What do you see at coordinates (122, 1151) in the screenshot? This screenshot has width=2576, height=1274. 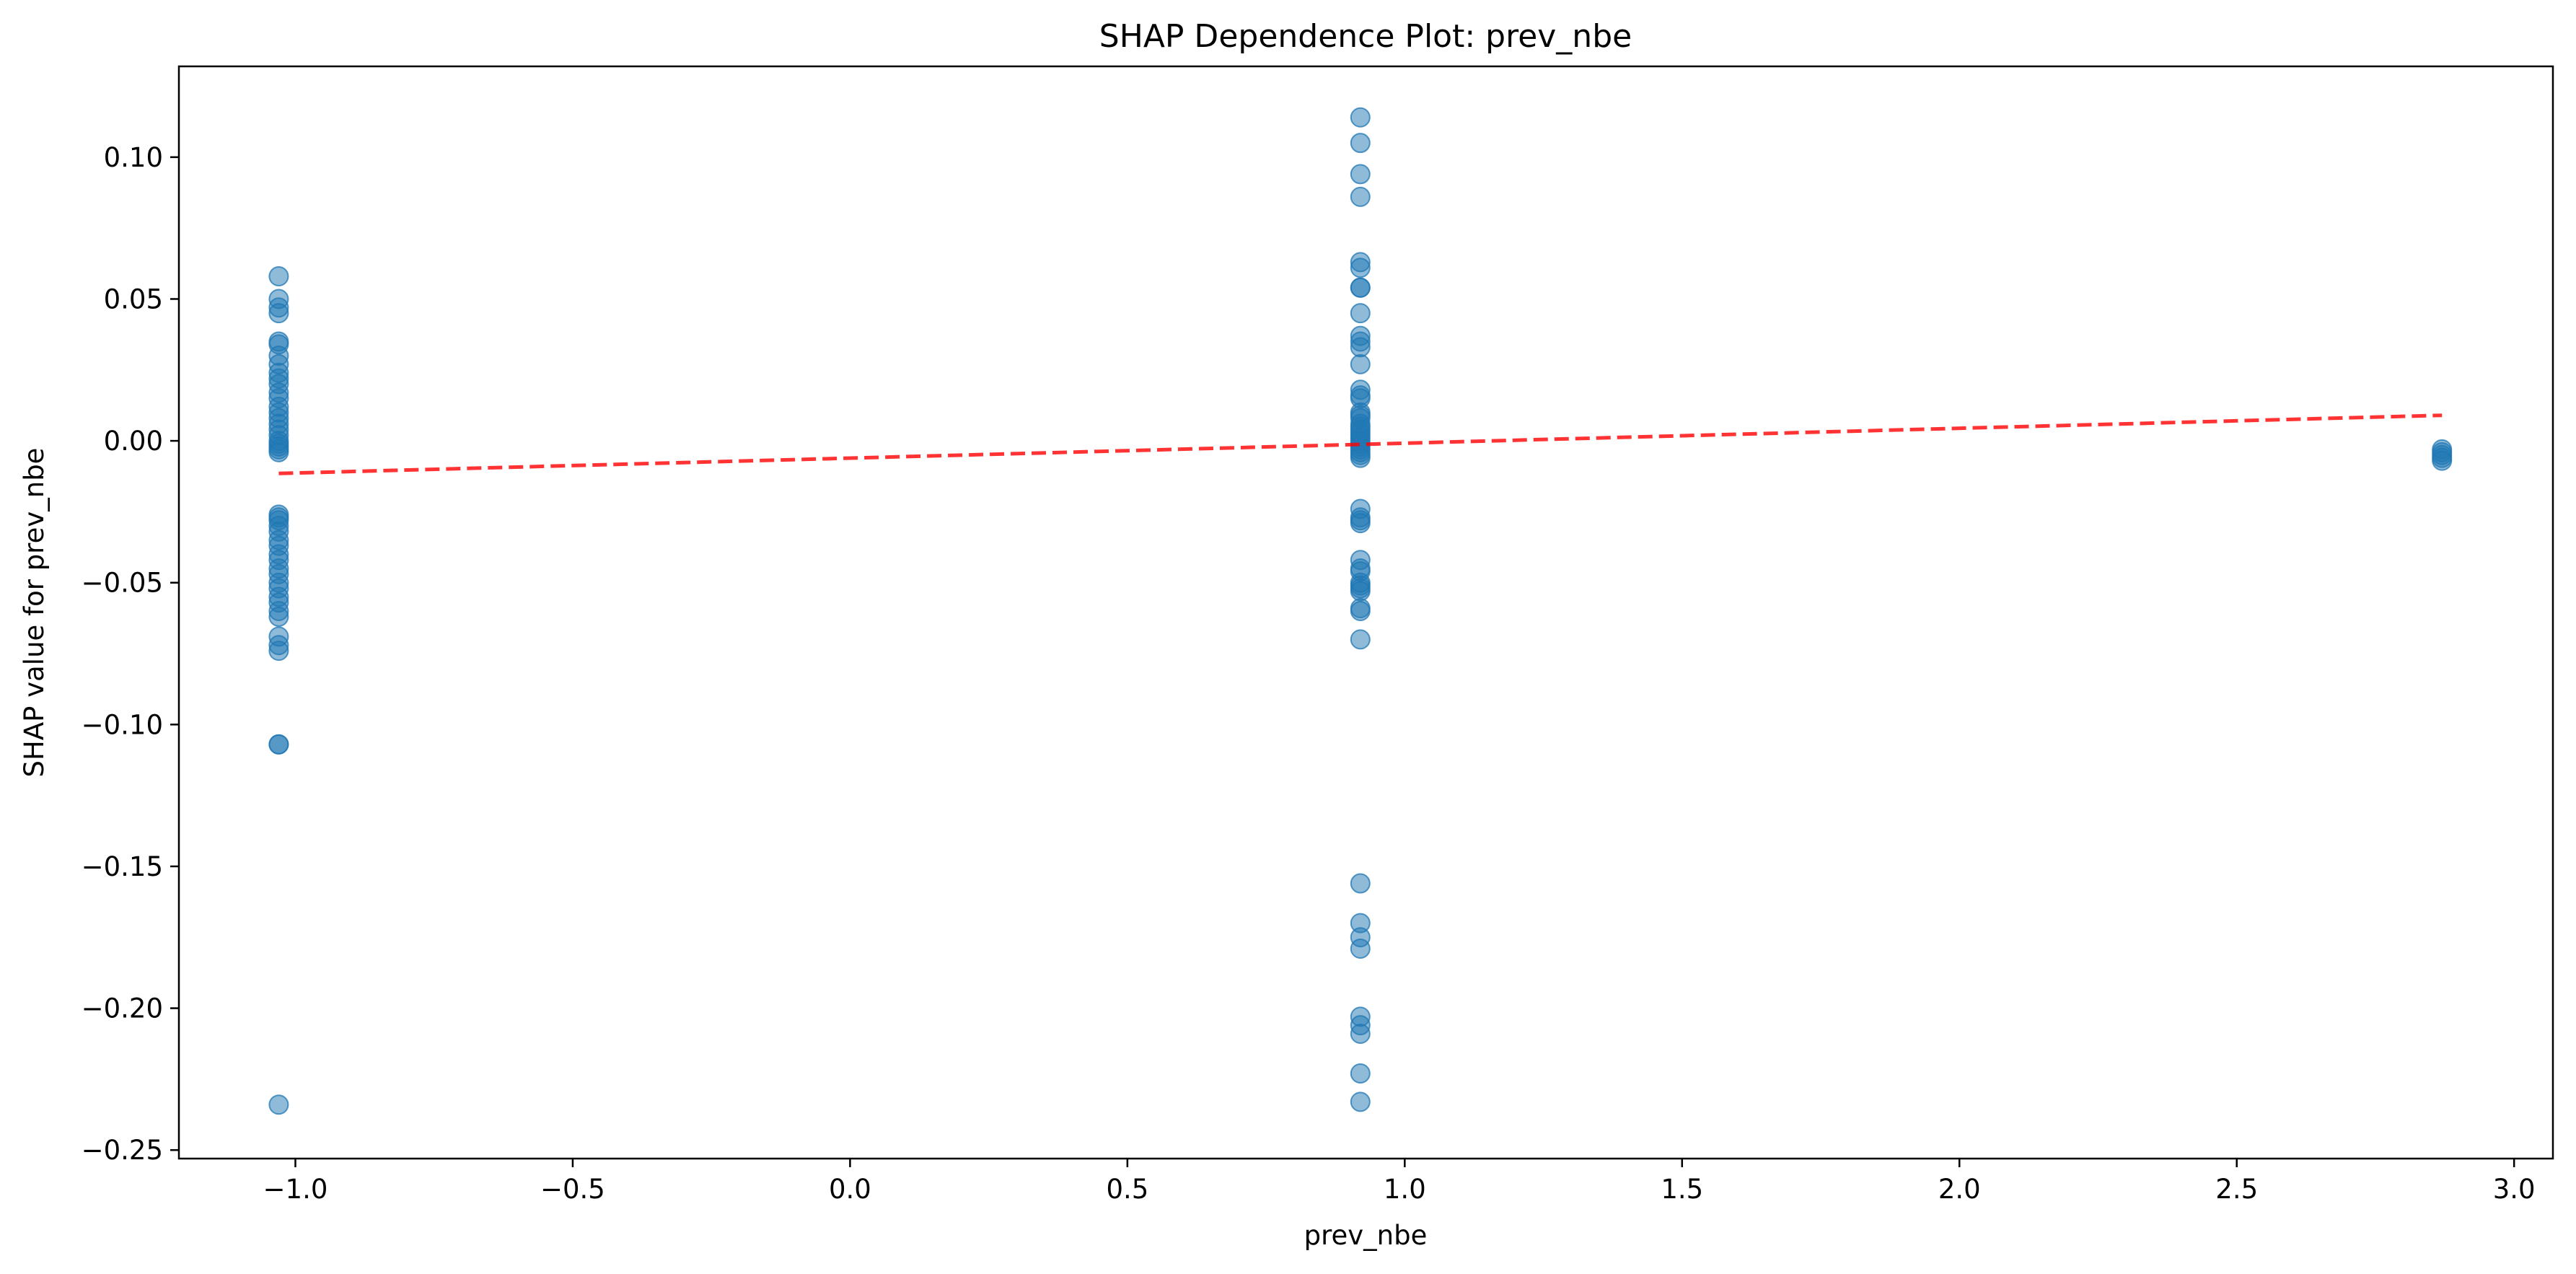 I see `y-tick-label: −0.25` at bounding box center [122, 1151].